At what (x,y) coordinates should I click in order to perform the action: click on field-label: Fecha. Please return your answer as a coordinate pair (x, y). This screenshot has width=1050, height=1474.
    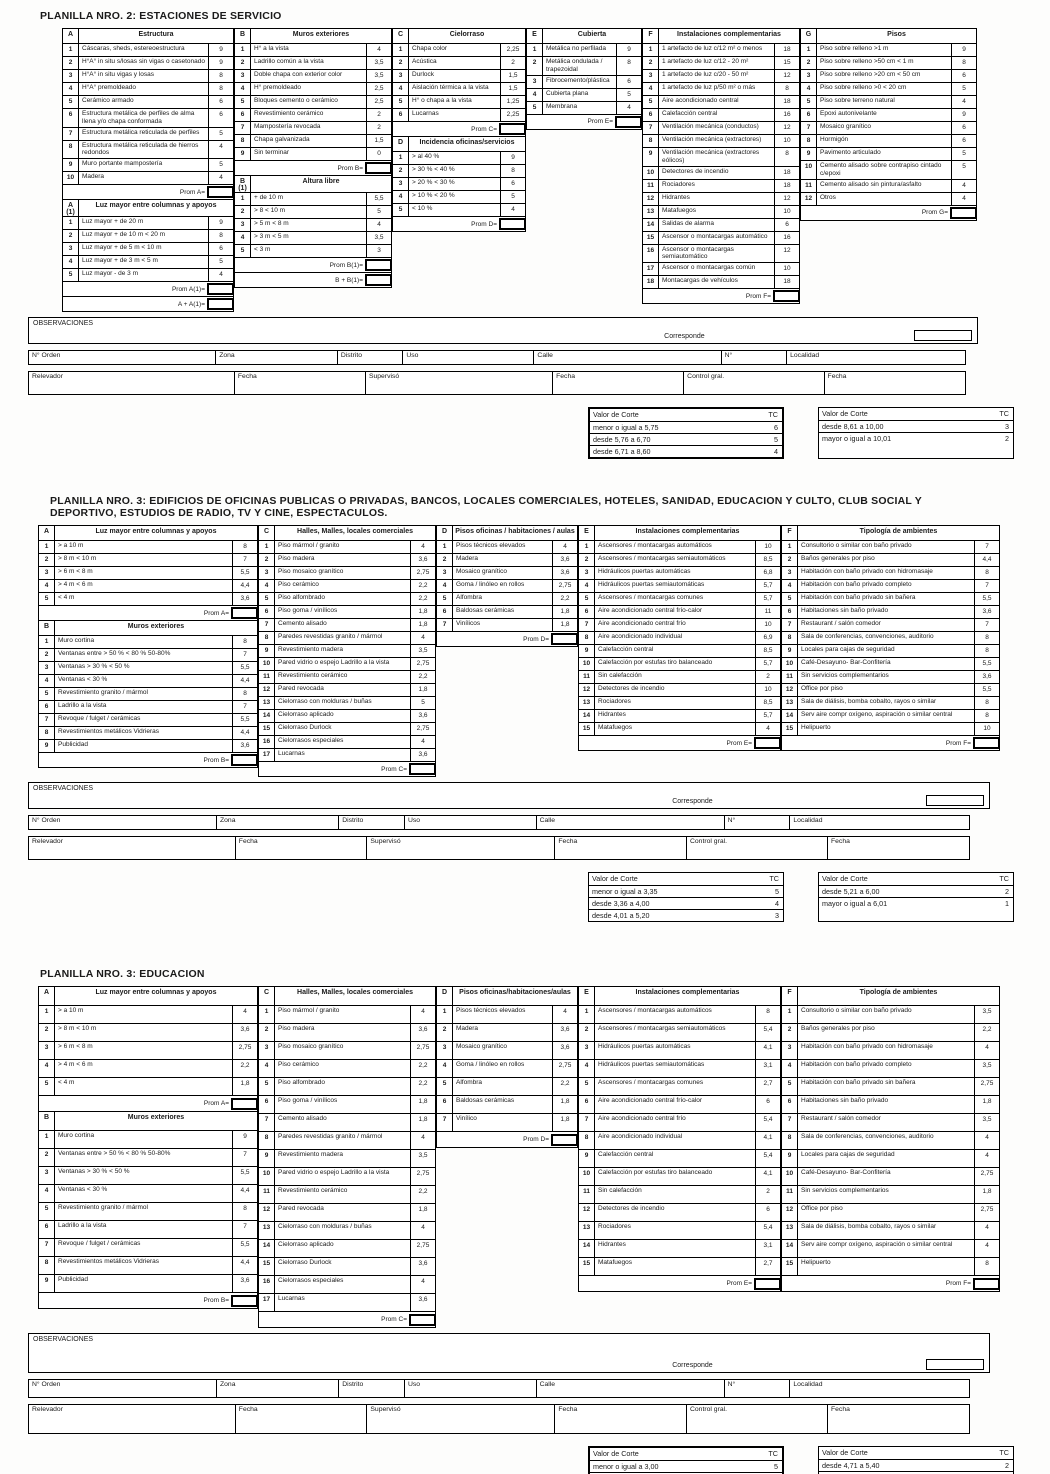
    Looking at the image, I should click on (840, 1410).